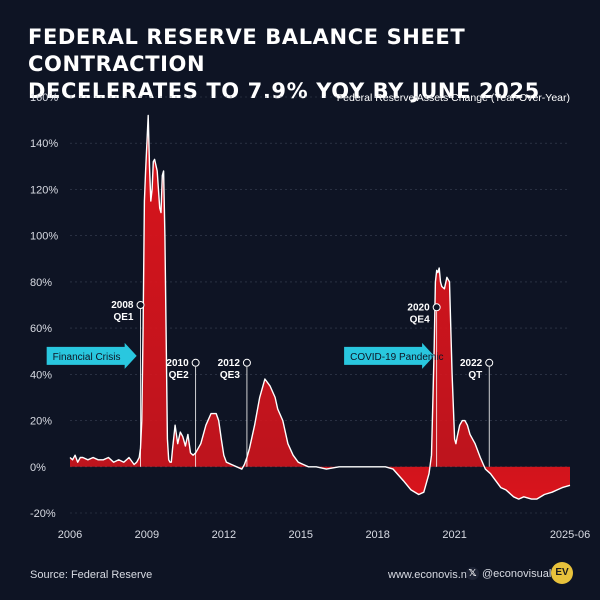 This screenshot has width=600, height=600. Describe the element at coordinates (70, 535) in the screenshot. I see `x-tick-label: 2006` at that location.